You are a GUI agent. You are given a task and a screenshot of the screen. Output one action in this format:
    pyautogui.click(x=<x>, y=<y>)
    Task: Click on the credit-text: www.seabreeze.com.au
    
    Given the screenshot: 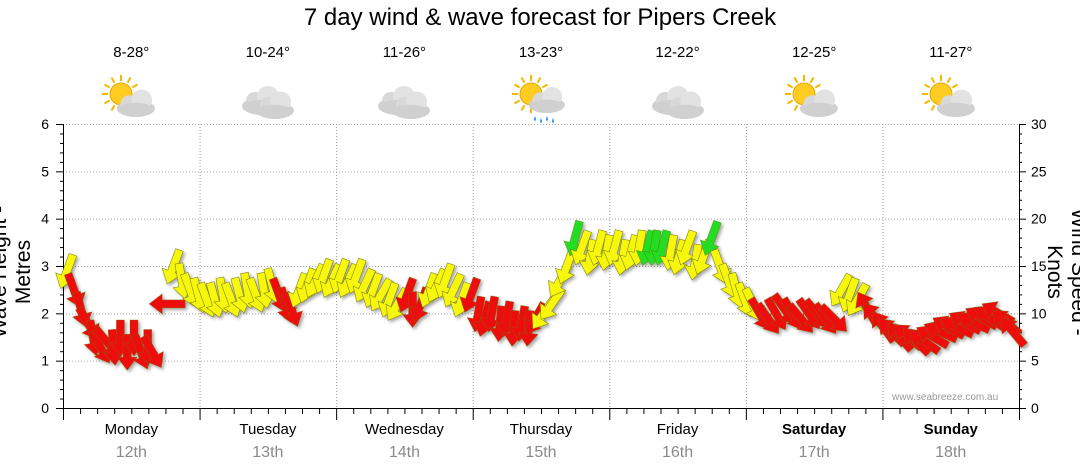 What is the action you would take?
    pyautogui.click(x=945, y=397)
    